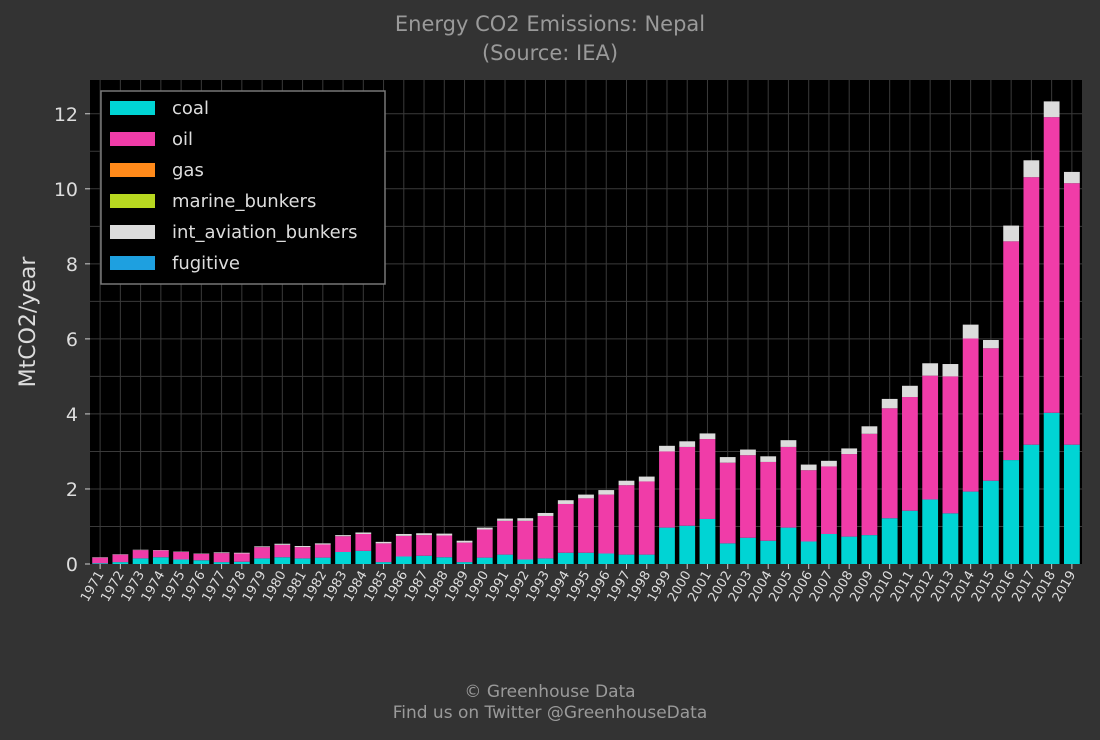 The height and width of the screenshot is (740, 1100). Describe the element at coordinates (667, 448) in the screenshot. I see `bar-int_aviation_bunkers-1999` at that location.